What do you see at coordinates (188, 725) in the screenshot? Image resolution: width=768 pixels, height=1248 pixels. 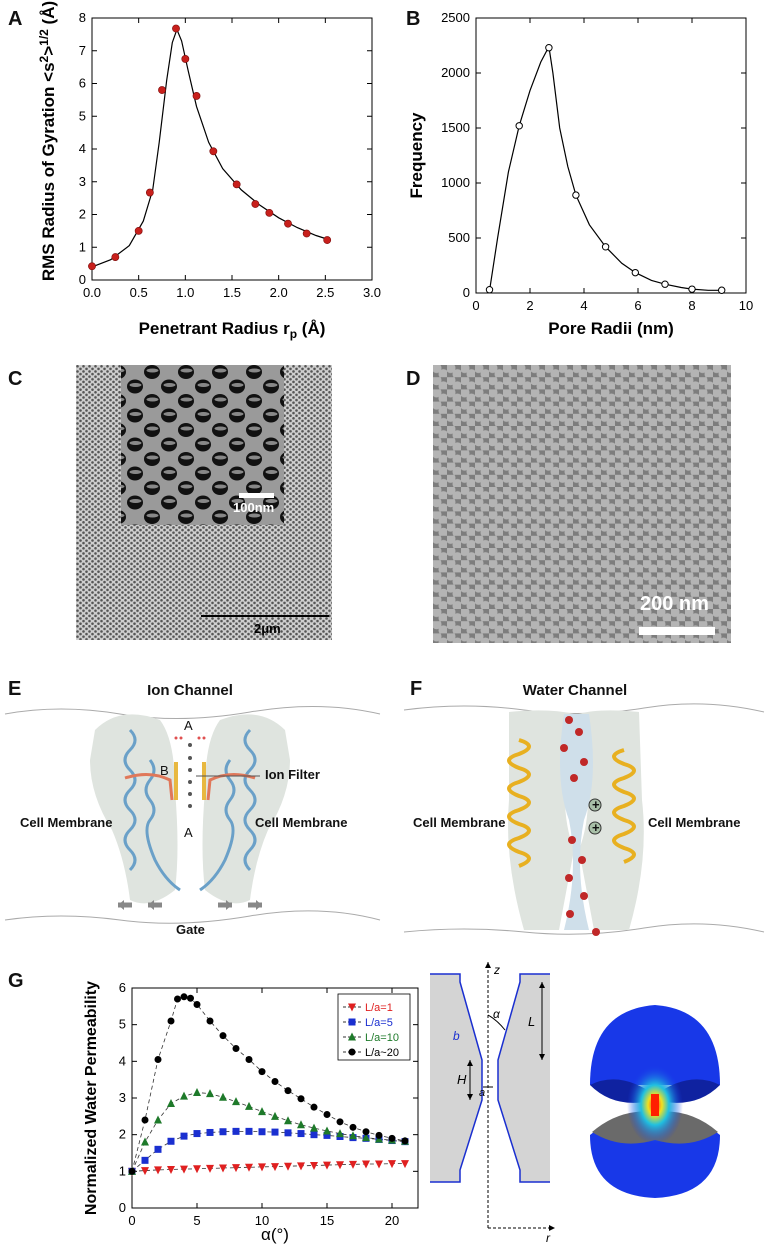 I see `site-a-top: A` at bounding box center [188, 725].